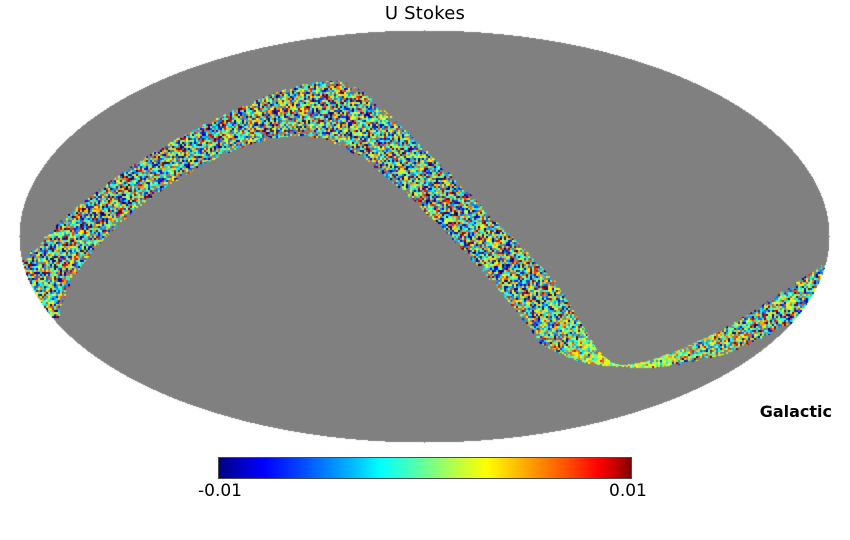 The width and height of the screenshot is (850, 540). What do you see at coordinates (220, 491) in the screenshot?
I see `colorbar-min-tick-label: -0.01` at bounding box center [220, 491].